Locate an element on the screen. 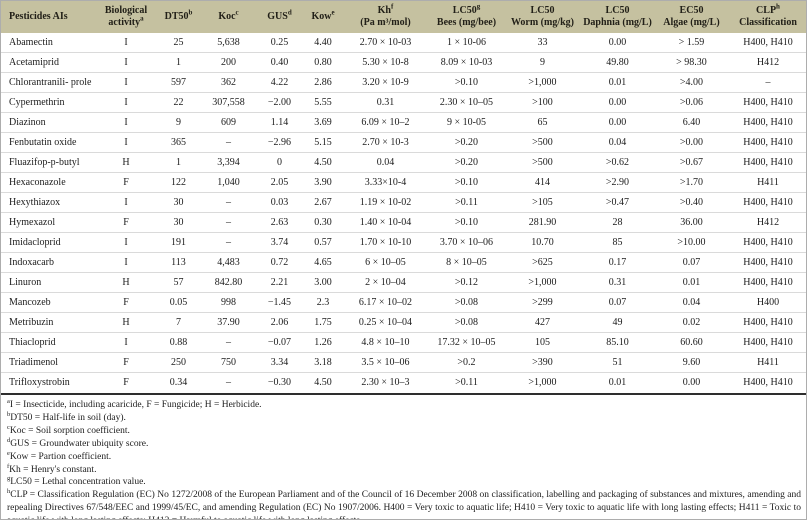  cell-gus: 0.25 is located at coordinates (279, 43).